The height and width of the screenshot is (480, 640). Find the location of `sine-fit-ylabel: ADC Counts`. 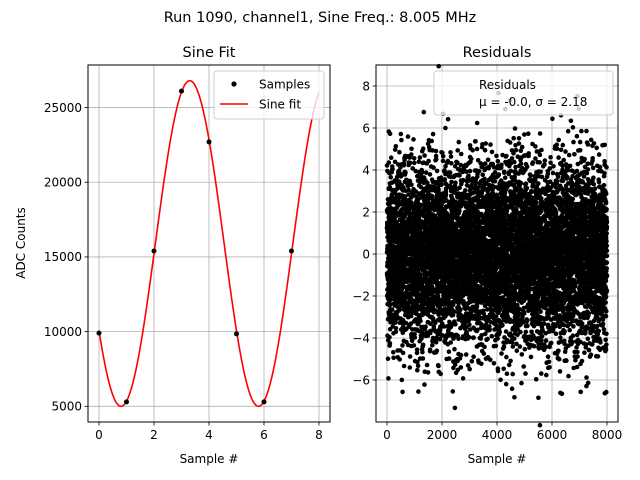

sine-fit-ylabel: ADC Counts is located at coordinates (21, 243).